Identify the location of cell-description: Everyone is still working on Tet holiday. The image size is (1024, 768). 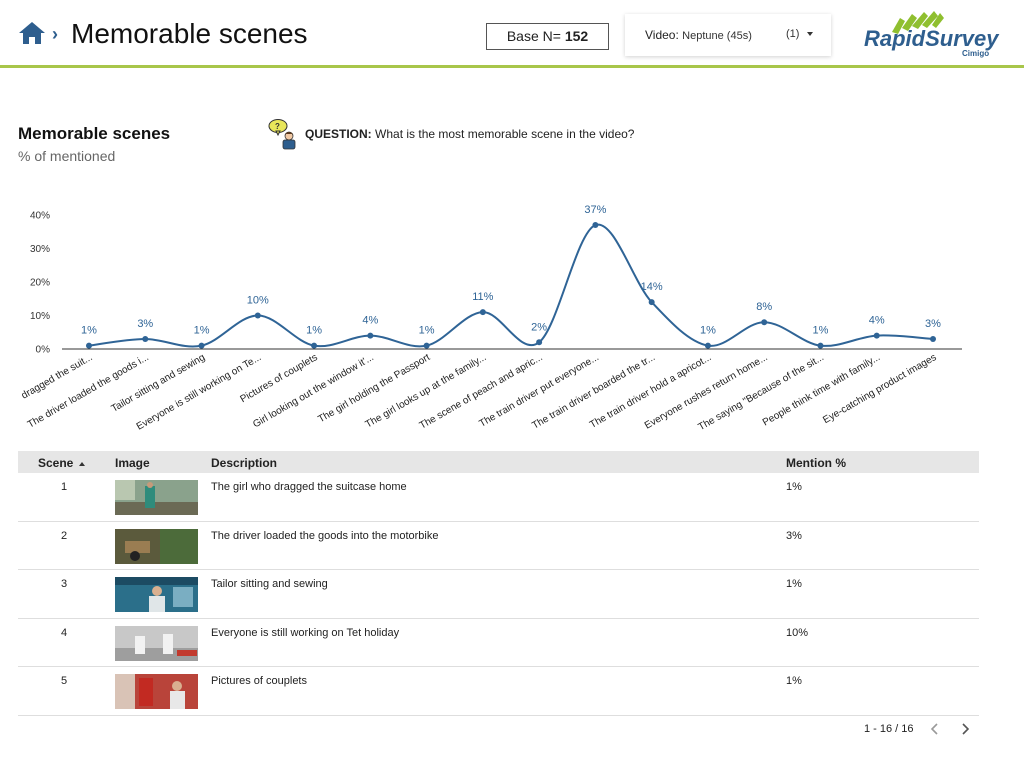
(305, 632).